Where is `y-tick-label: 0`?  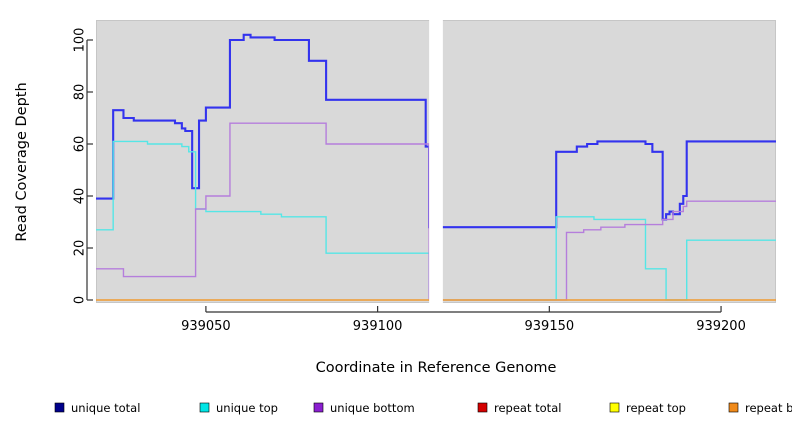 y-tick-label: 0 is located at coordinates (80, 300).